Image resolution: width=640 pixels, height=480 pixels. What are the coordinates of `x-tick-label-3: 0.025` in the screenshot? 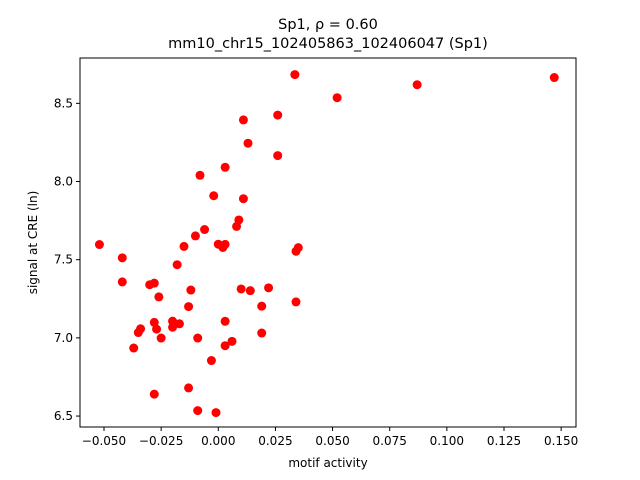 It's located at (275, 441).